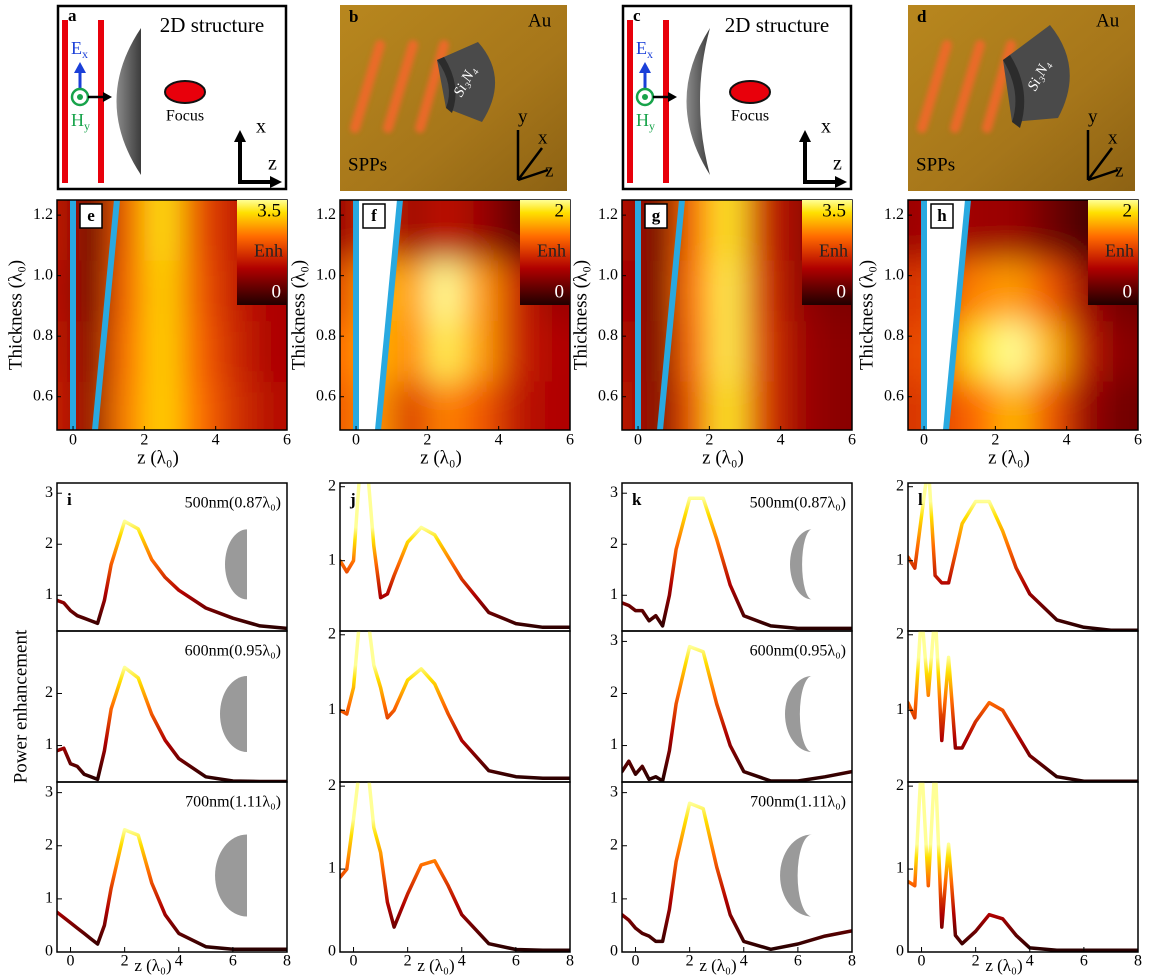  What do you see at coordinates (540, 20) in the screenshot?
I see `material-label: Au` at bounding box center [540, 20].